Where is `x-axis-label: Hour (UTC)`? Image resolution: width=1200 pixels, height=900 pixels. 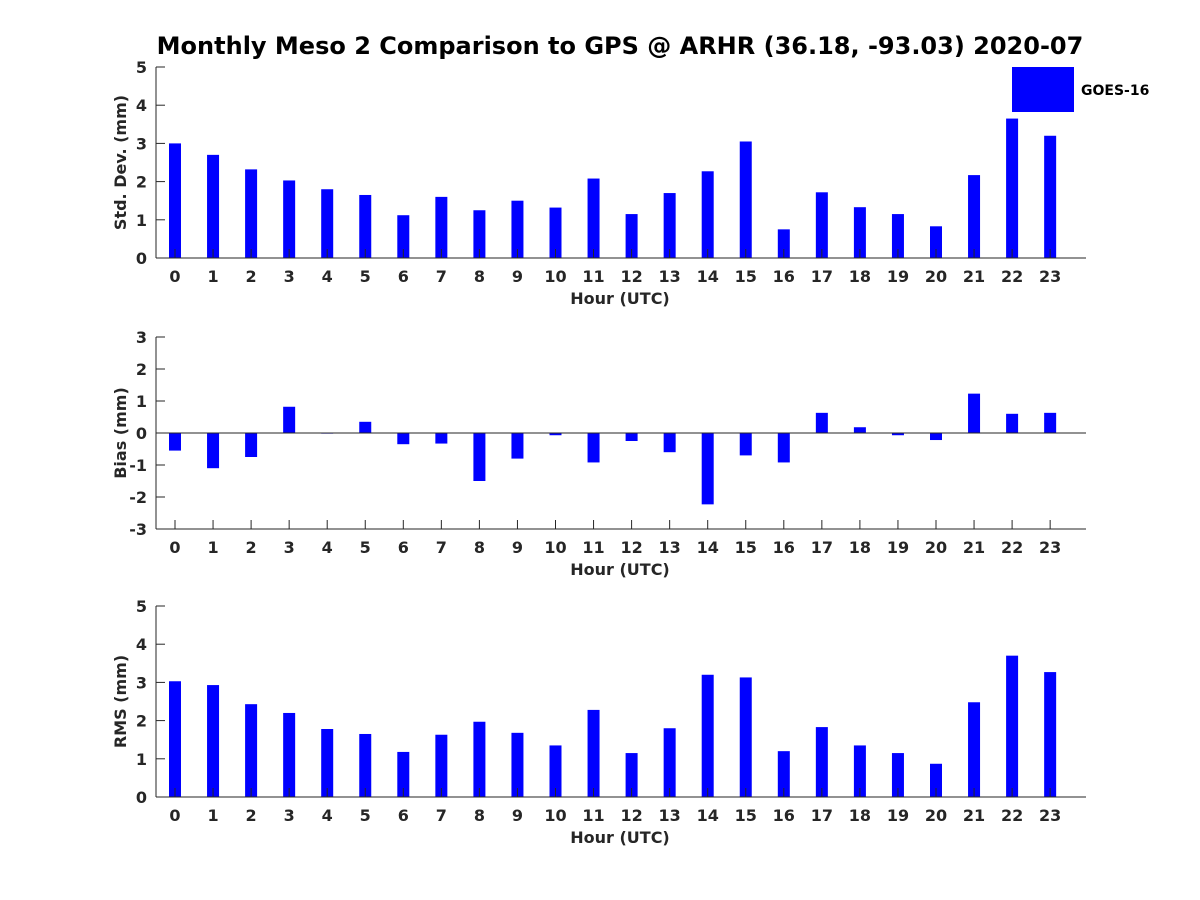 x-axis-label: Hour (UTC) is located at coordinates (620, 569).